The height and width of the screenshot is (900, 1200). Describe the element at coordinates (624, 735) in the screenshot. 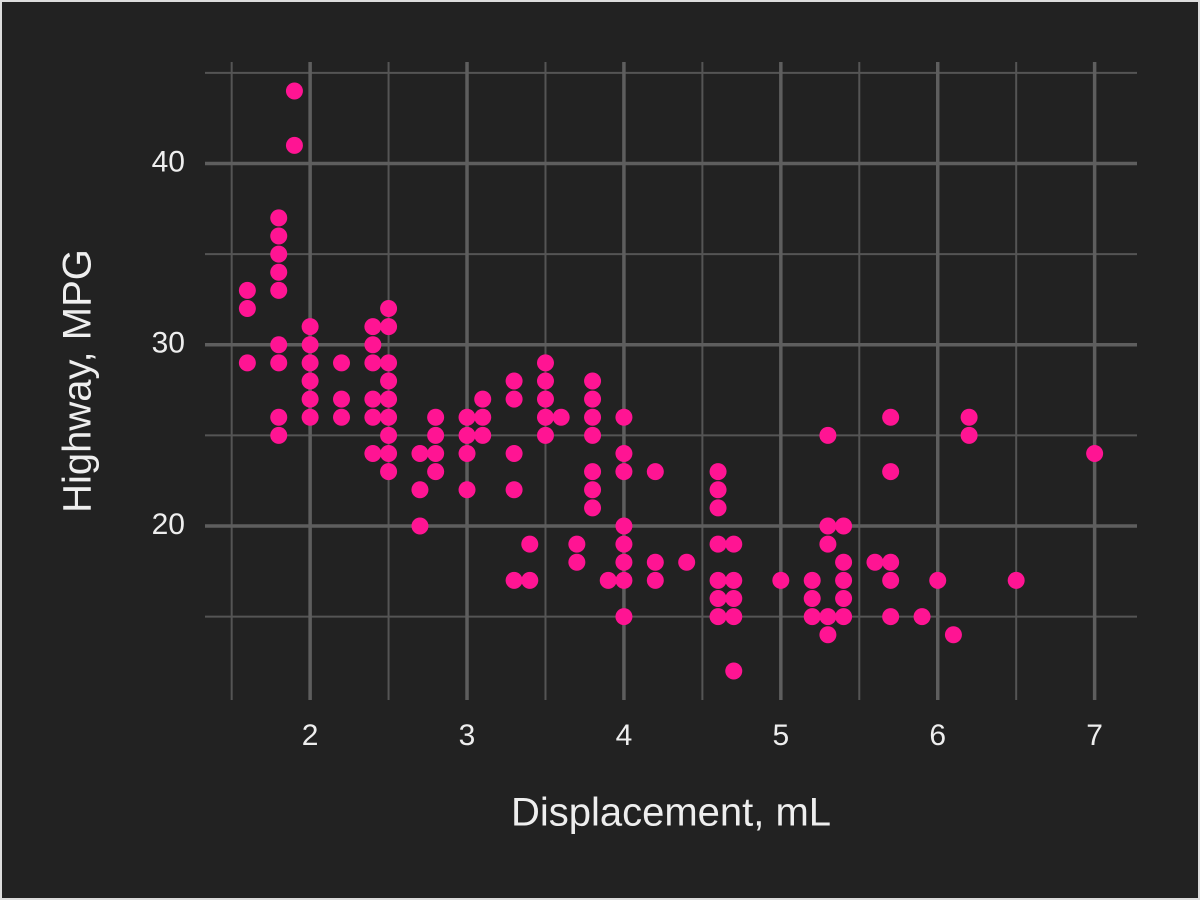

I see `x-tick-label: 4` at that location.